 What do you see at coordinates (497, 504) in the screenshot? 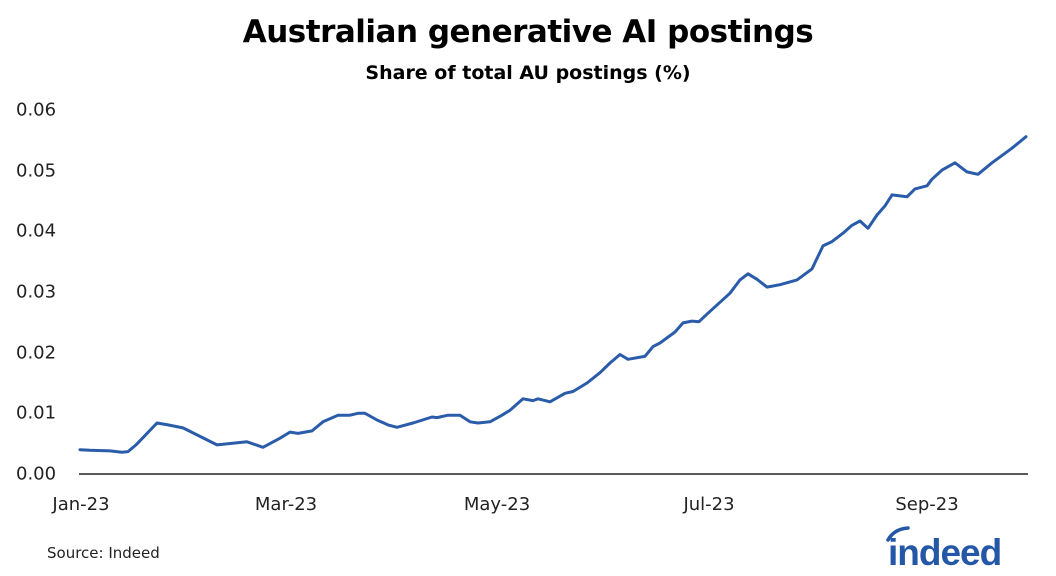
I see `x-tick-label: May-23` at bounding box center [497, 504].